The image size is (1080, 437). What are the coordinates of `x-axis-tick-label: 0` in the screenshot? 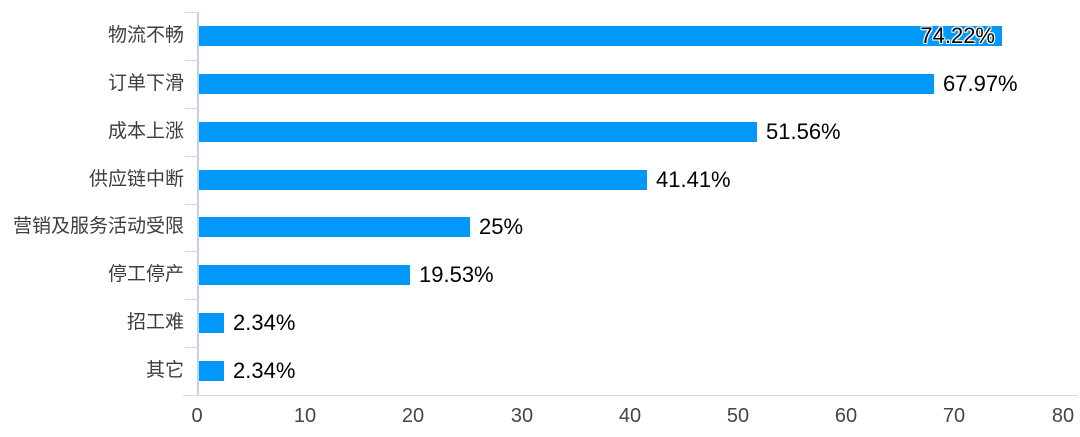 It's located at (197, 416).